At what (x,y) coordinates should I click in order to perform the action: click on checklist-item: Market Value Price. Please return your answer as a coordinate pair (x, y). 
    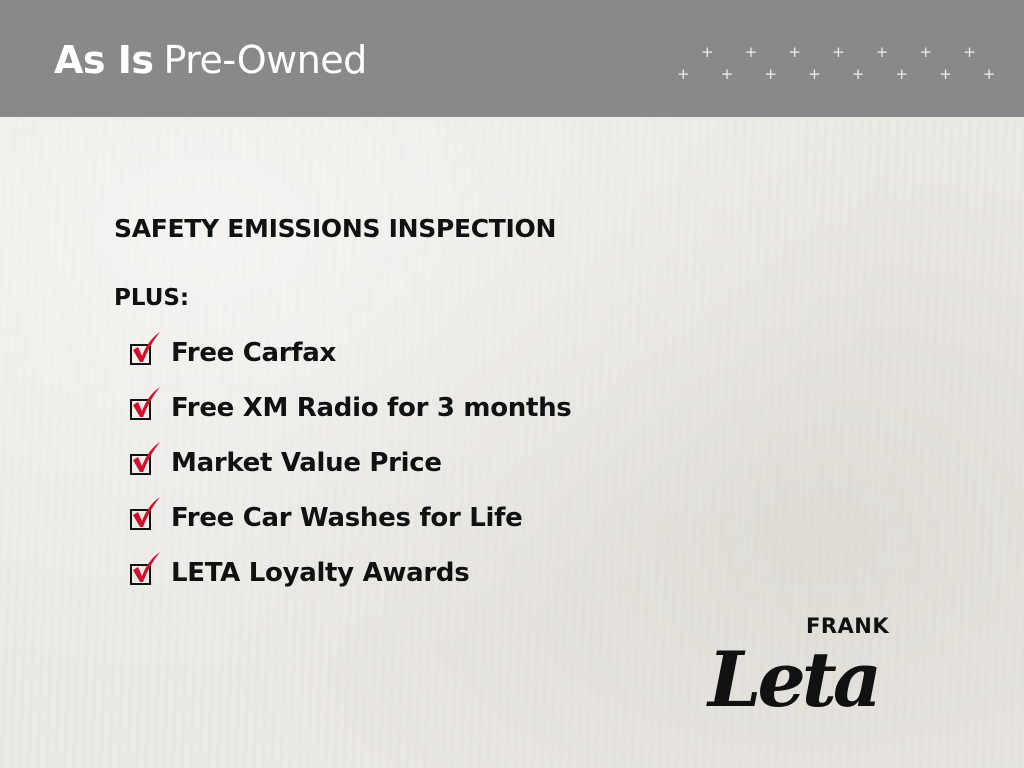
    Looking at the image, I should click on (350, 462).